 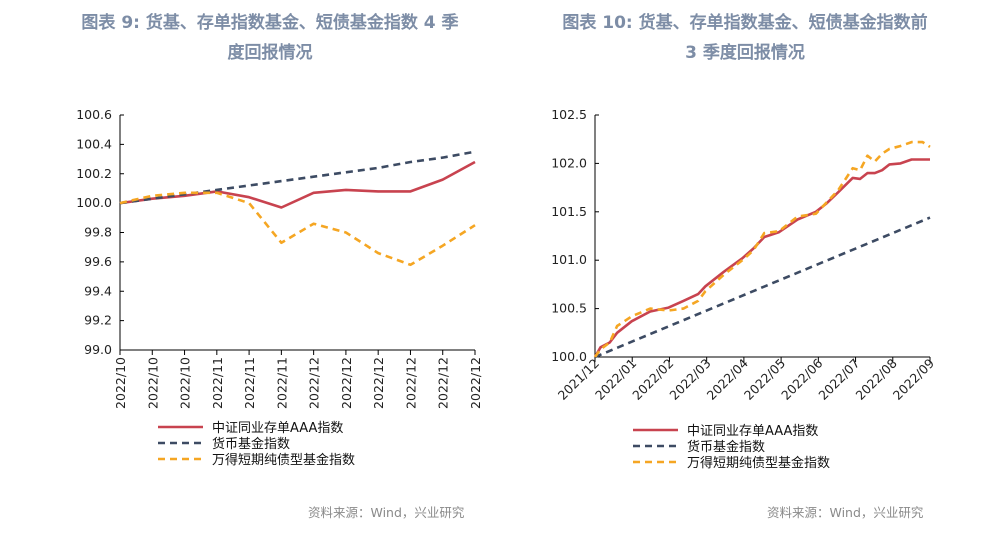 I want to click on y-tick-label: 101.5, so click(x=569, y=211).